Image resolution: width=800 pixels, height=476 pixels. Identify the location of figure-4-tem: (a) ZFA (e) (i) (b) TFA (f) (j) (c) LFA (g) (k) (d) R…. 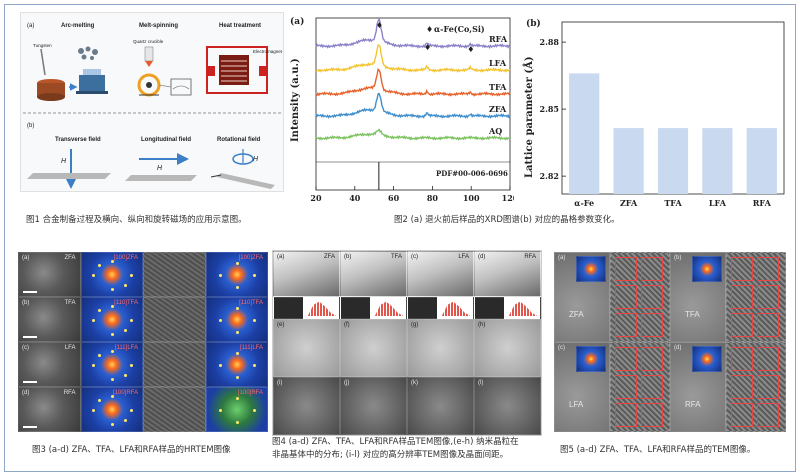
(407, 343).